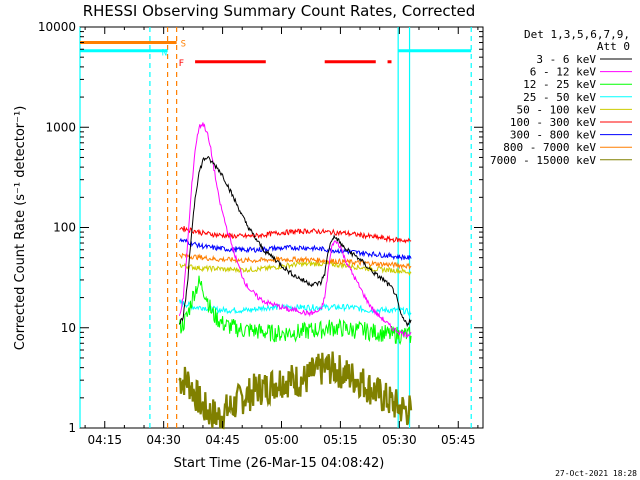  Describe the element at coordinates (613, 46) in the screenshot. I see `legend-header-line-2: Att 0` at that location.